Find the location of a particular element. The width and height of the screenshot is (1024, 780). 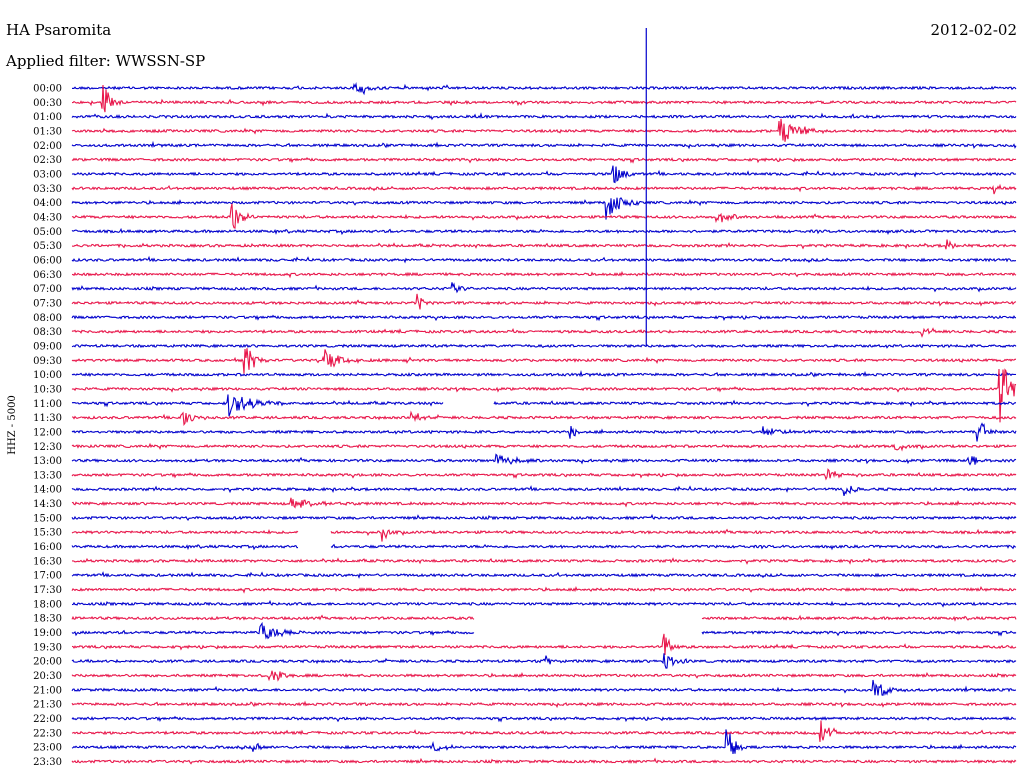

time-tick-label: 09:30 is located at coordinates (47, 361).